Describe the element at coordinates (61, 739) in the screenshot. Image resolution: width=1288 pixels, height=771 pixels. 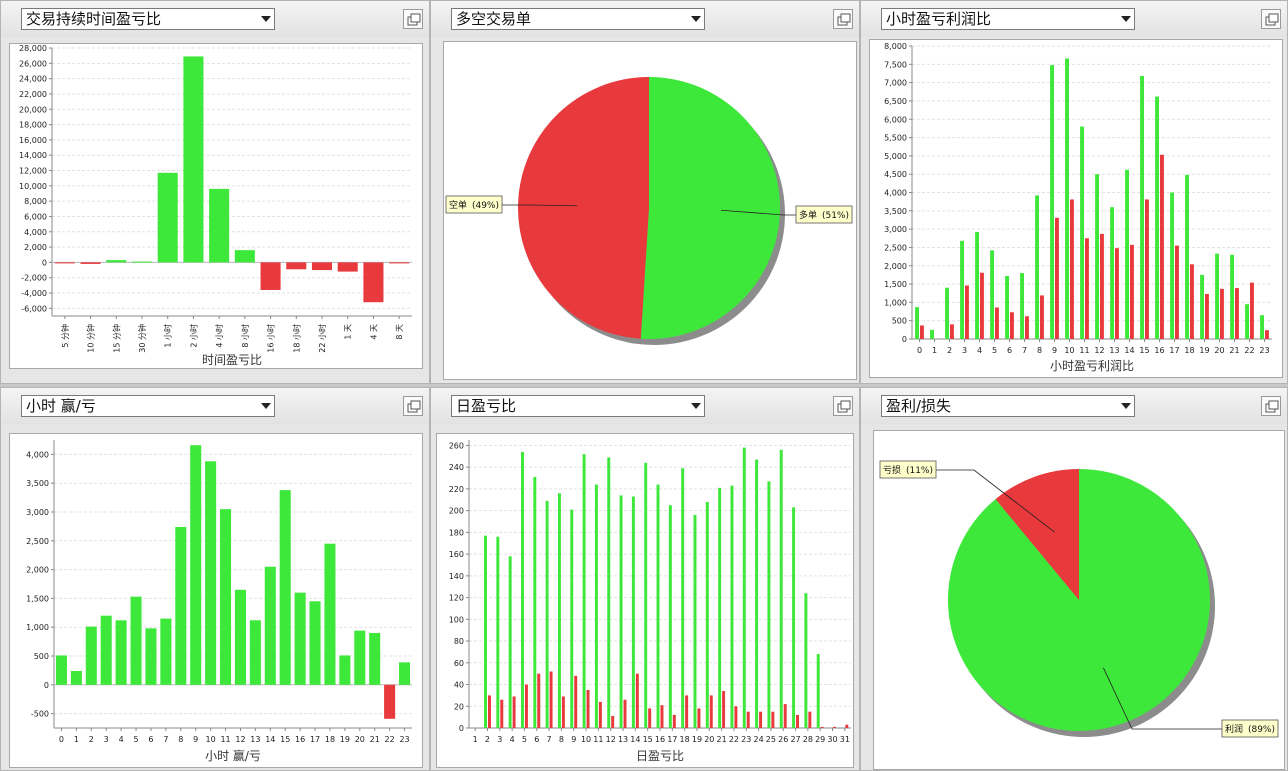
I see `x-tick-label: 0` at that location.